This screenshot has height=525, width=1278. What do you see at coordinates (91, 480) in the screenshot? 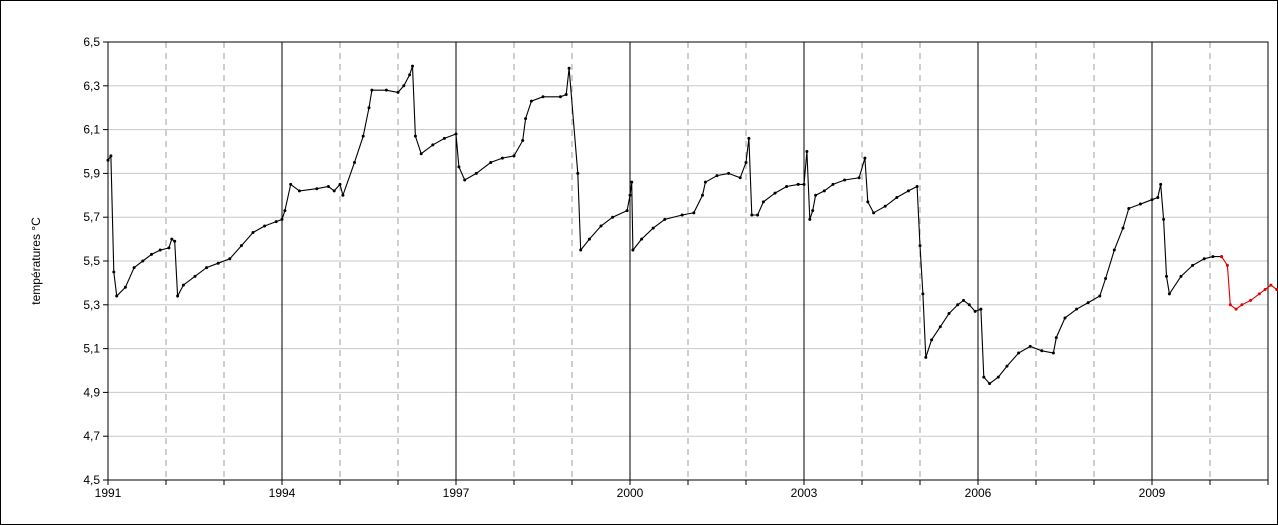
I see `y-tick-label: 4,5` at bounding box center [91, 480].